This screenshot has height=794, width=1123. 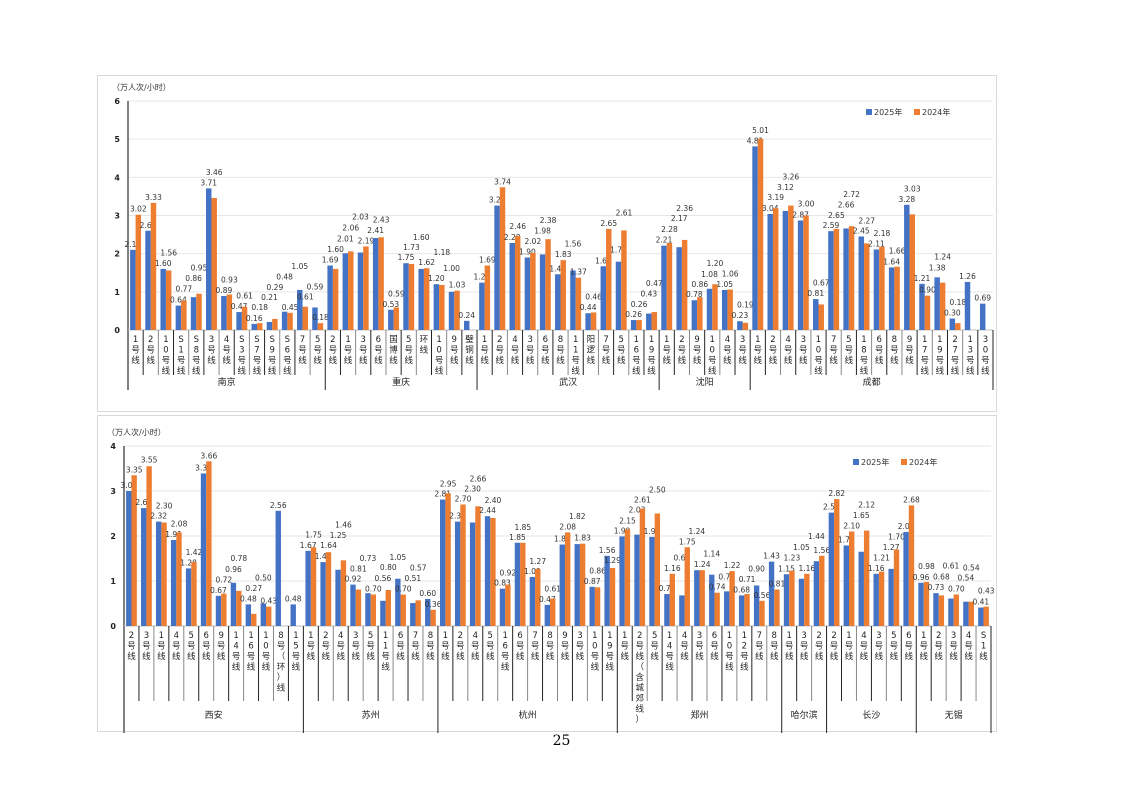 What do you see at coordinates (442, 307) in the screenshot?
I see `bar-2024-重庆-10号线` at bounding box center [442, 307].